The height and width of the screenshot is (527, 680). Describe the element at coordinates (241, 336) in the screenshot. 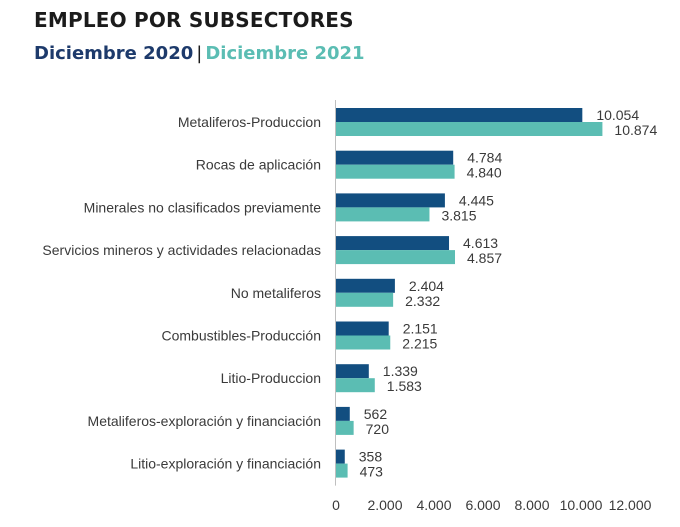

I see `category-label: Combustibles-Producción` at that location.